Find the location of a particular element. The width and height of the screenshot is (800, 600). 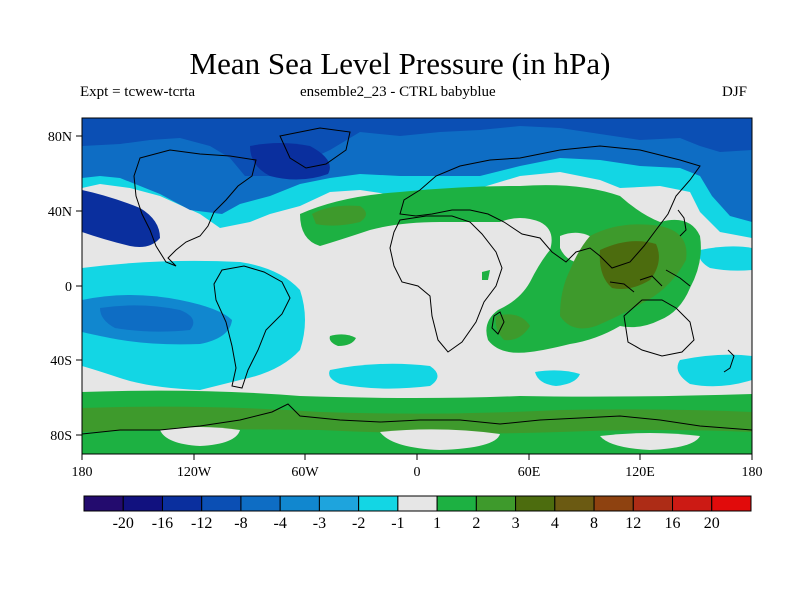

colorbar-label: 8 is located at coordinates (594, 523).